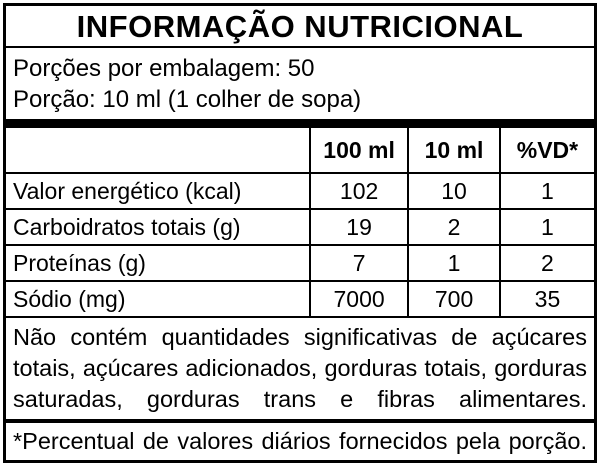 This screenshot has height=475, width=600. I want to click on row-label: Sódio (mg), so click(158, 299).